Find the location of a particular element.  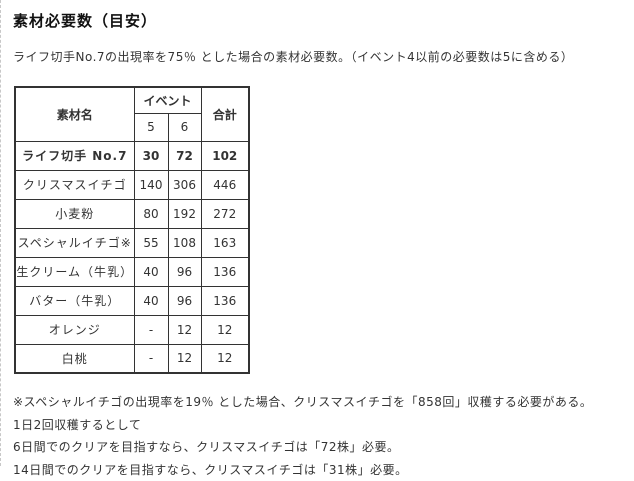

table-row: スペシャルイチゴ※ 55 108 163 is located at coordinates (132, 242).